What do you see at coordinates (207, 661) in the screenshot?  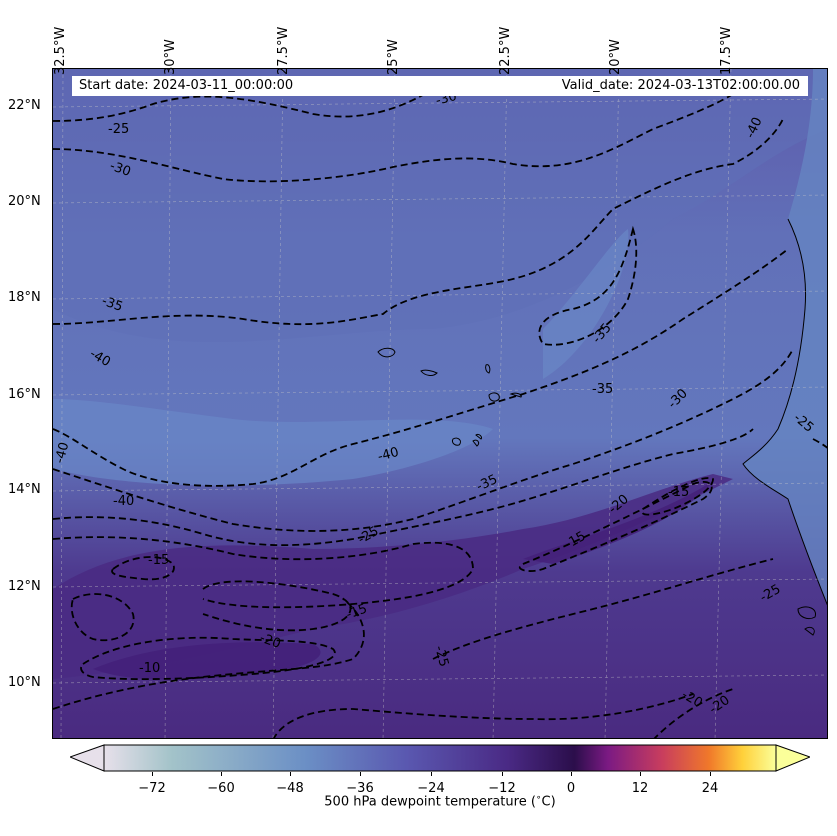 I see `warm-core` at bounding box center [207, 661].